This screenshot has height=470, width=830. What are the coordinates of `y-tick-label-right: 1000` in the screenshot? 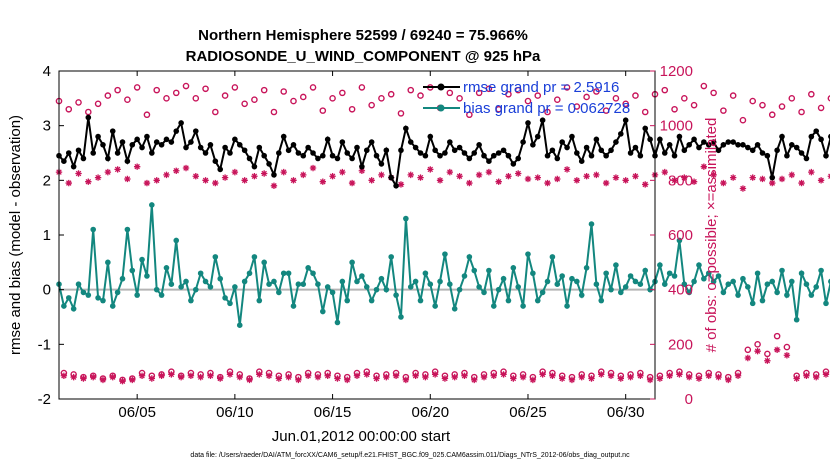 It's located at (676, 126).